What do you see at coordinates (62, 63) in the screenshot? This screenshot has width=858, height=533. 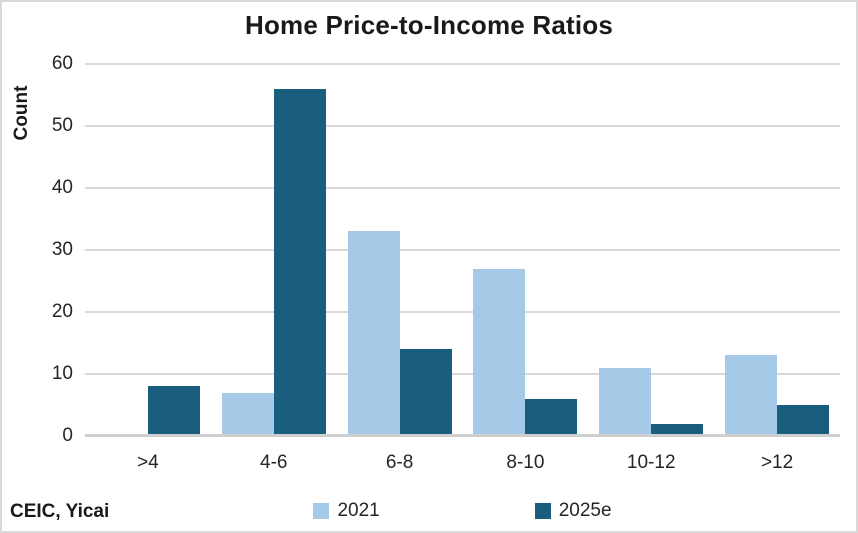 I see `y-tick-label-60: 60` at bounding box center [62, 63].